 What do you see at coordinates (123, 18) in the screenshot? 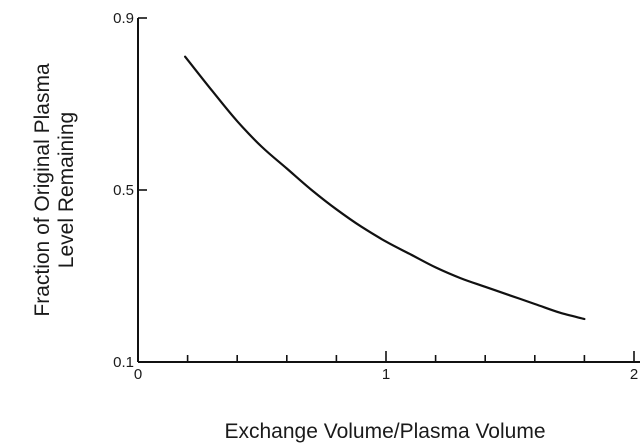
I see `y-tick-label: 0.9` at bounding box center [123, 18].